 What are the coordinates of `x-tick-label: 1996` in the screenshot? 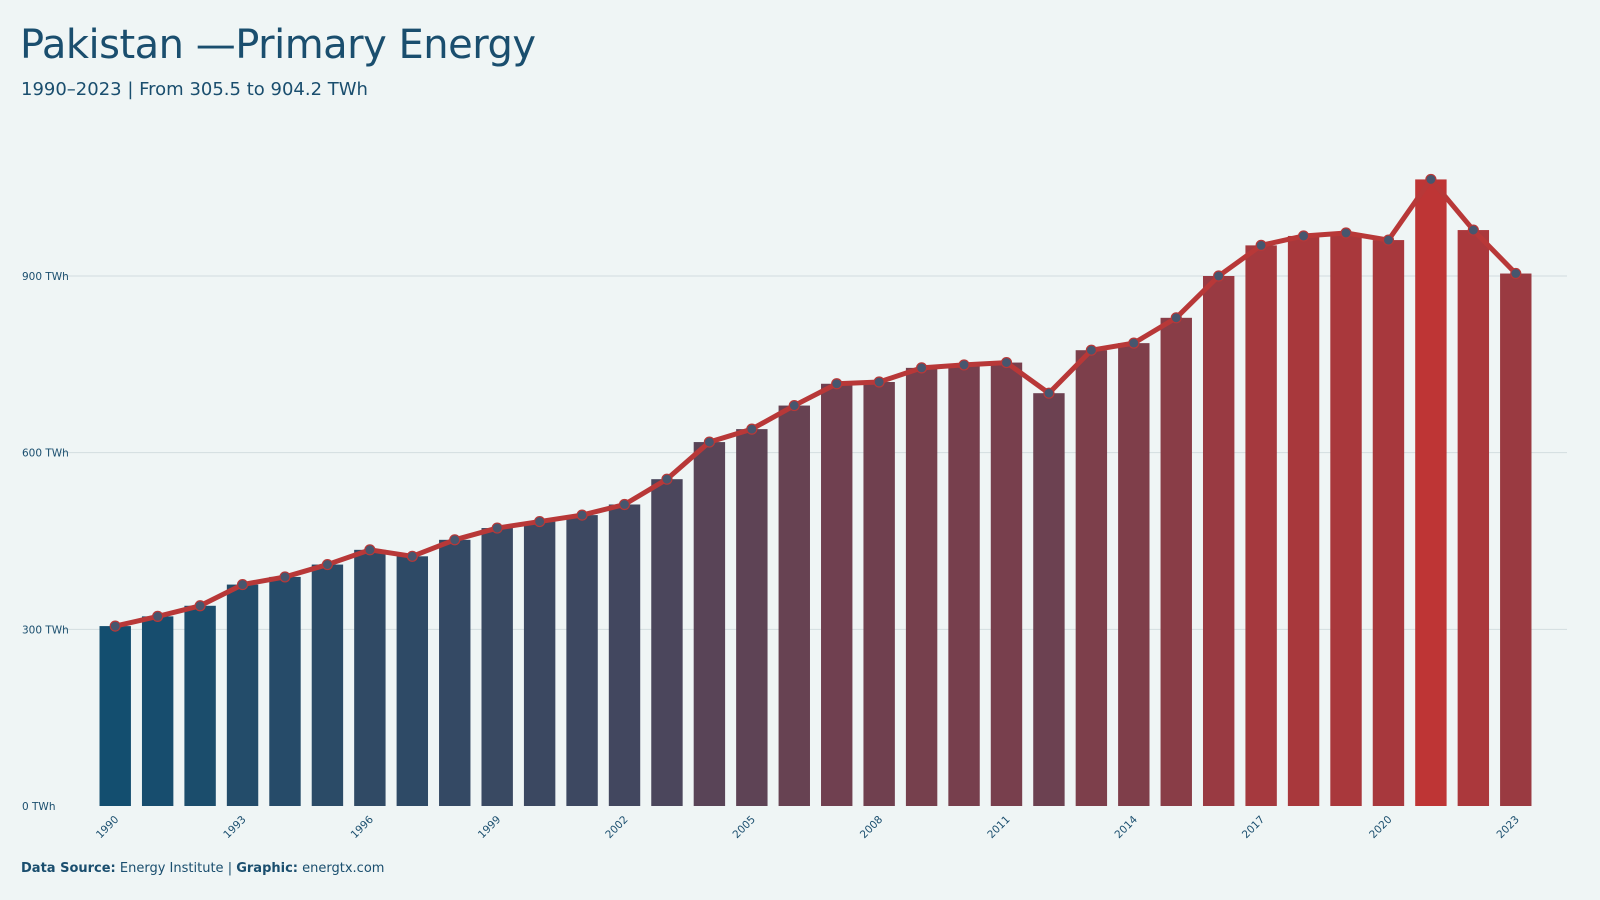 It's located at (363, 827).